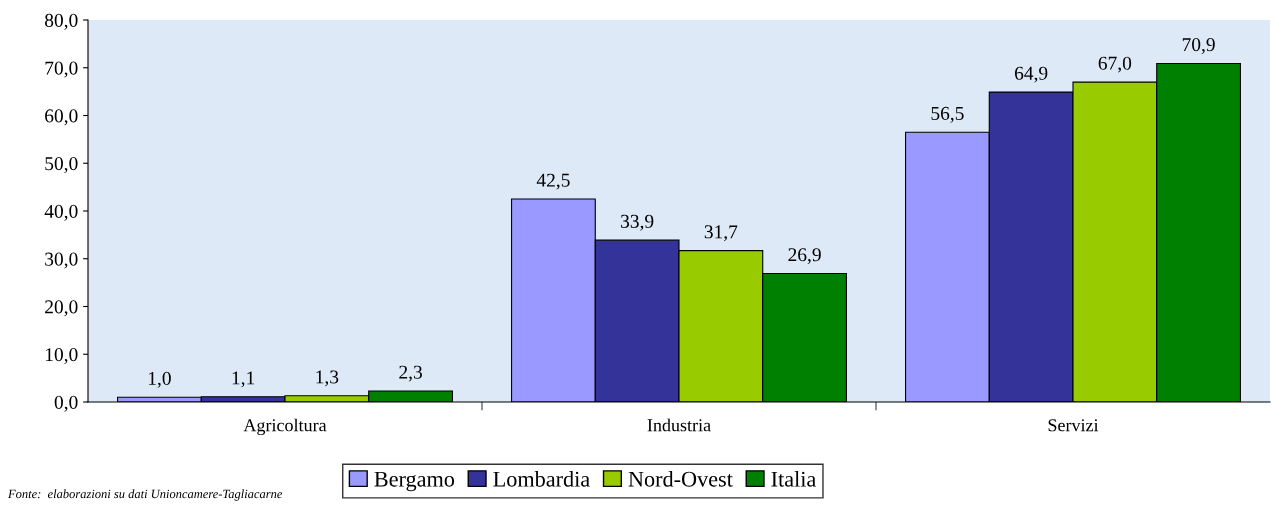  I want to click on data-label: 1,3, so click(327, 378).